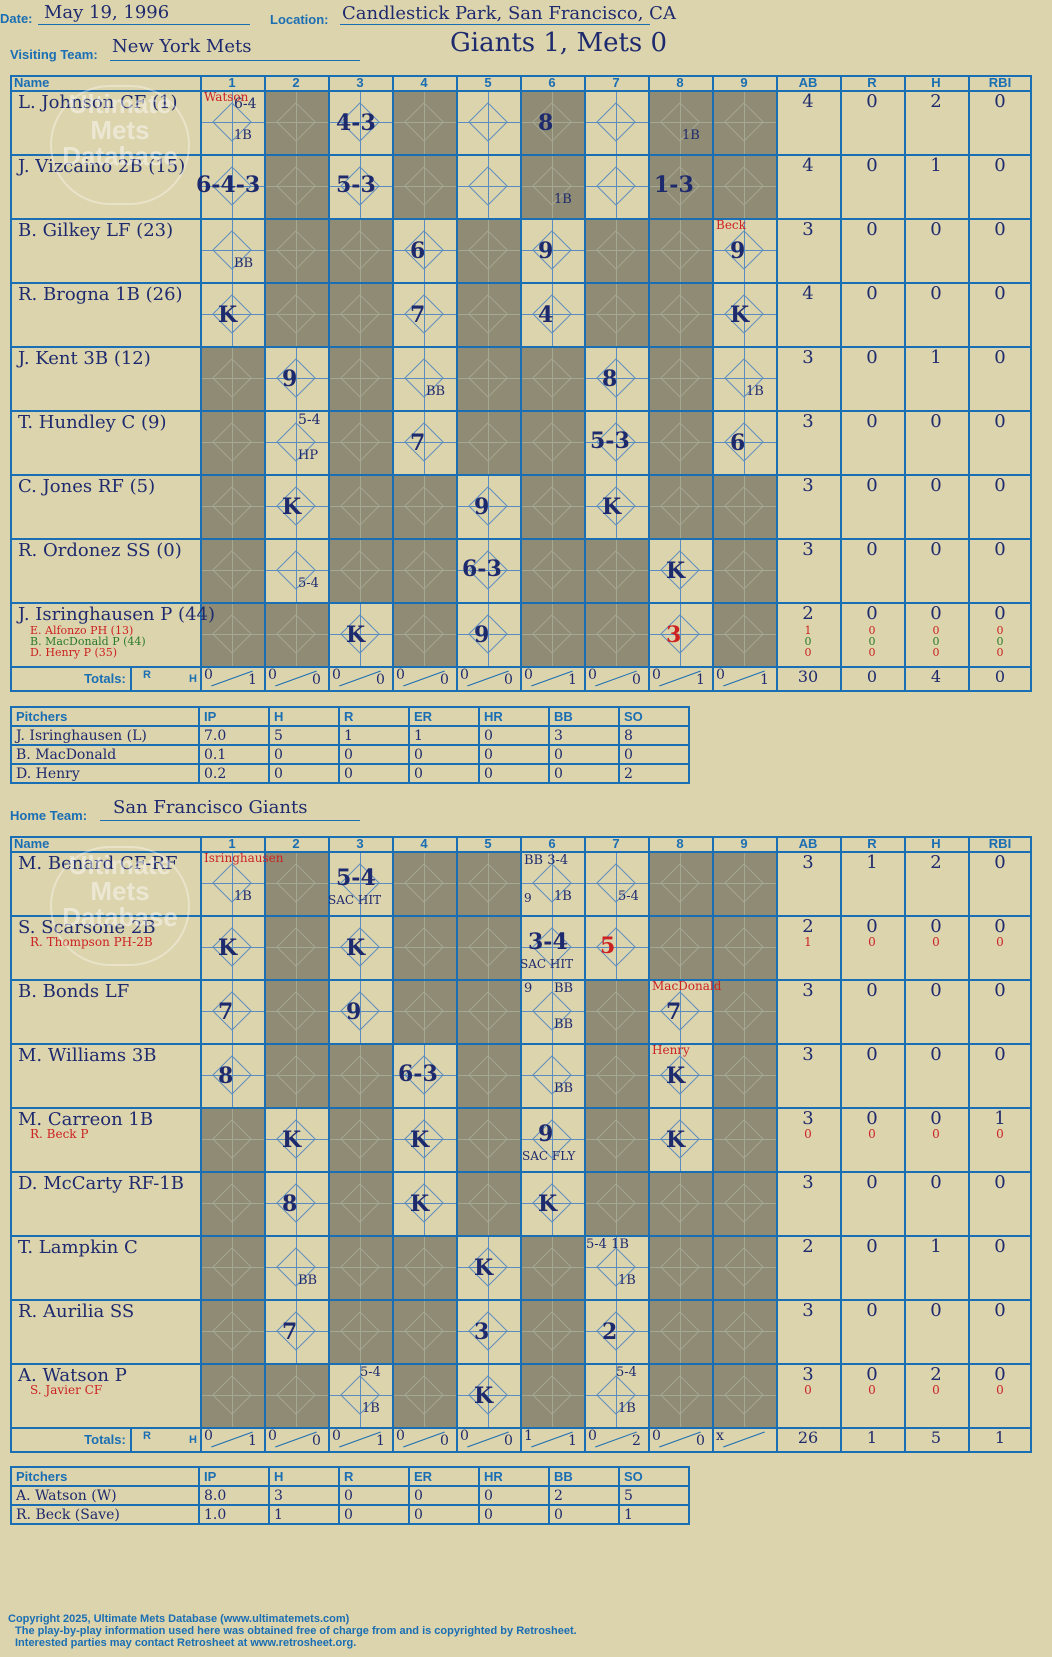  I want to click on column-header: R, so click(872, 82).